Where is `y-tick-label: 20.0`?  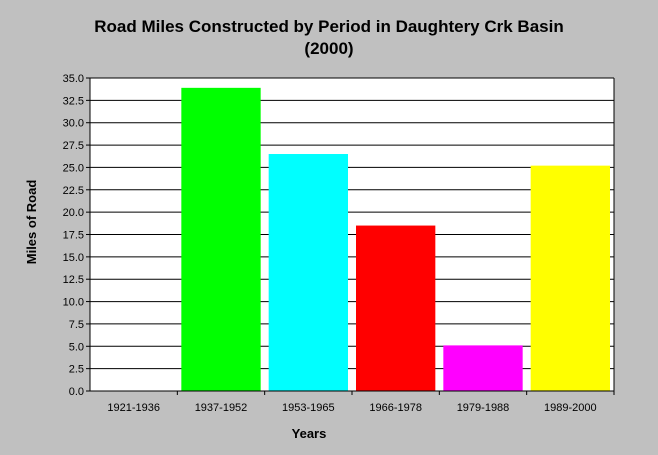
y-tick-label: 20.0 is located at coordinates (73, 213).